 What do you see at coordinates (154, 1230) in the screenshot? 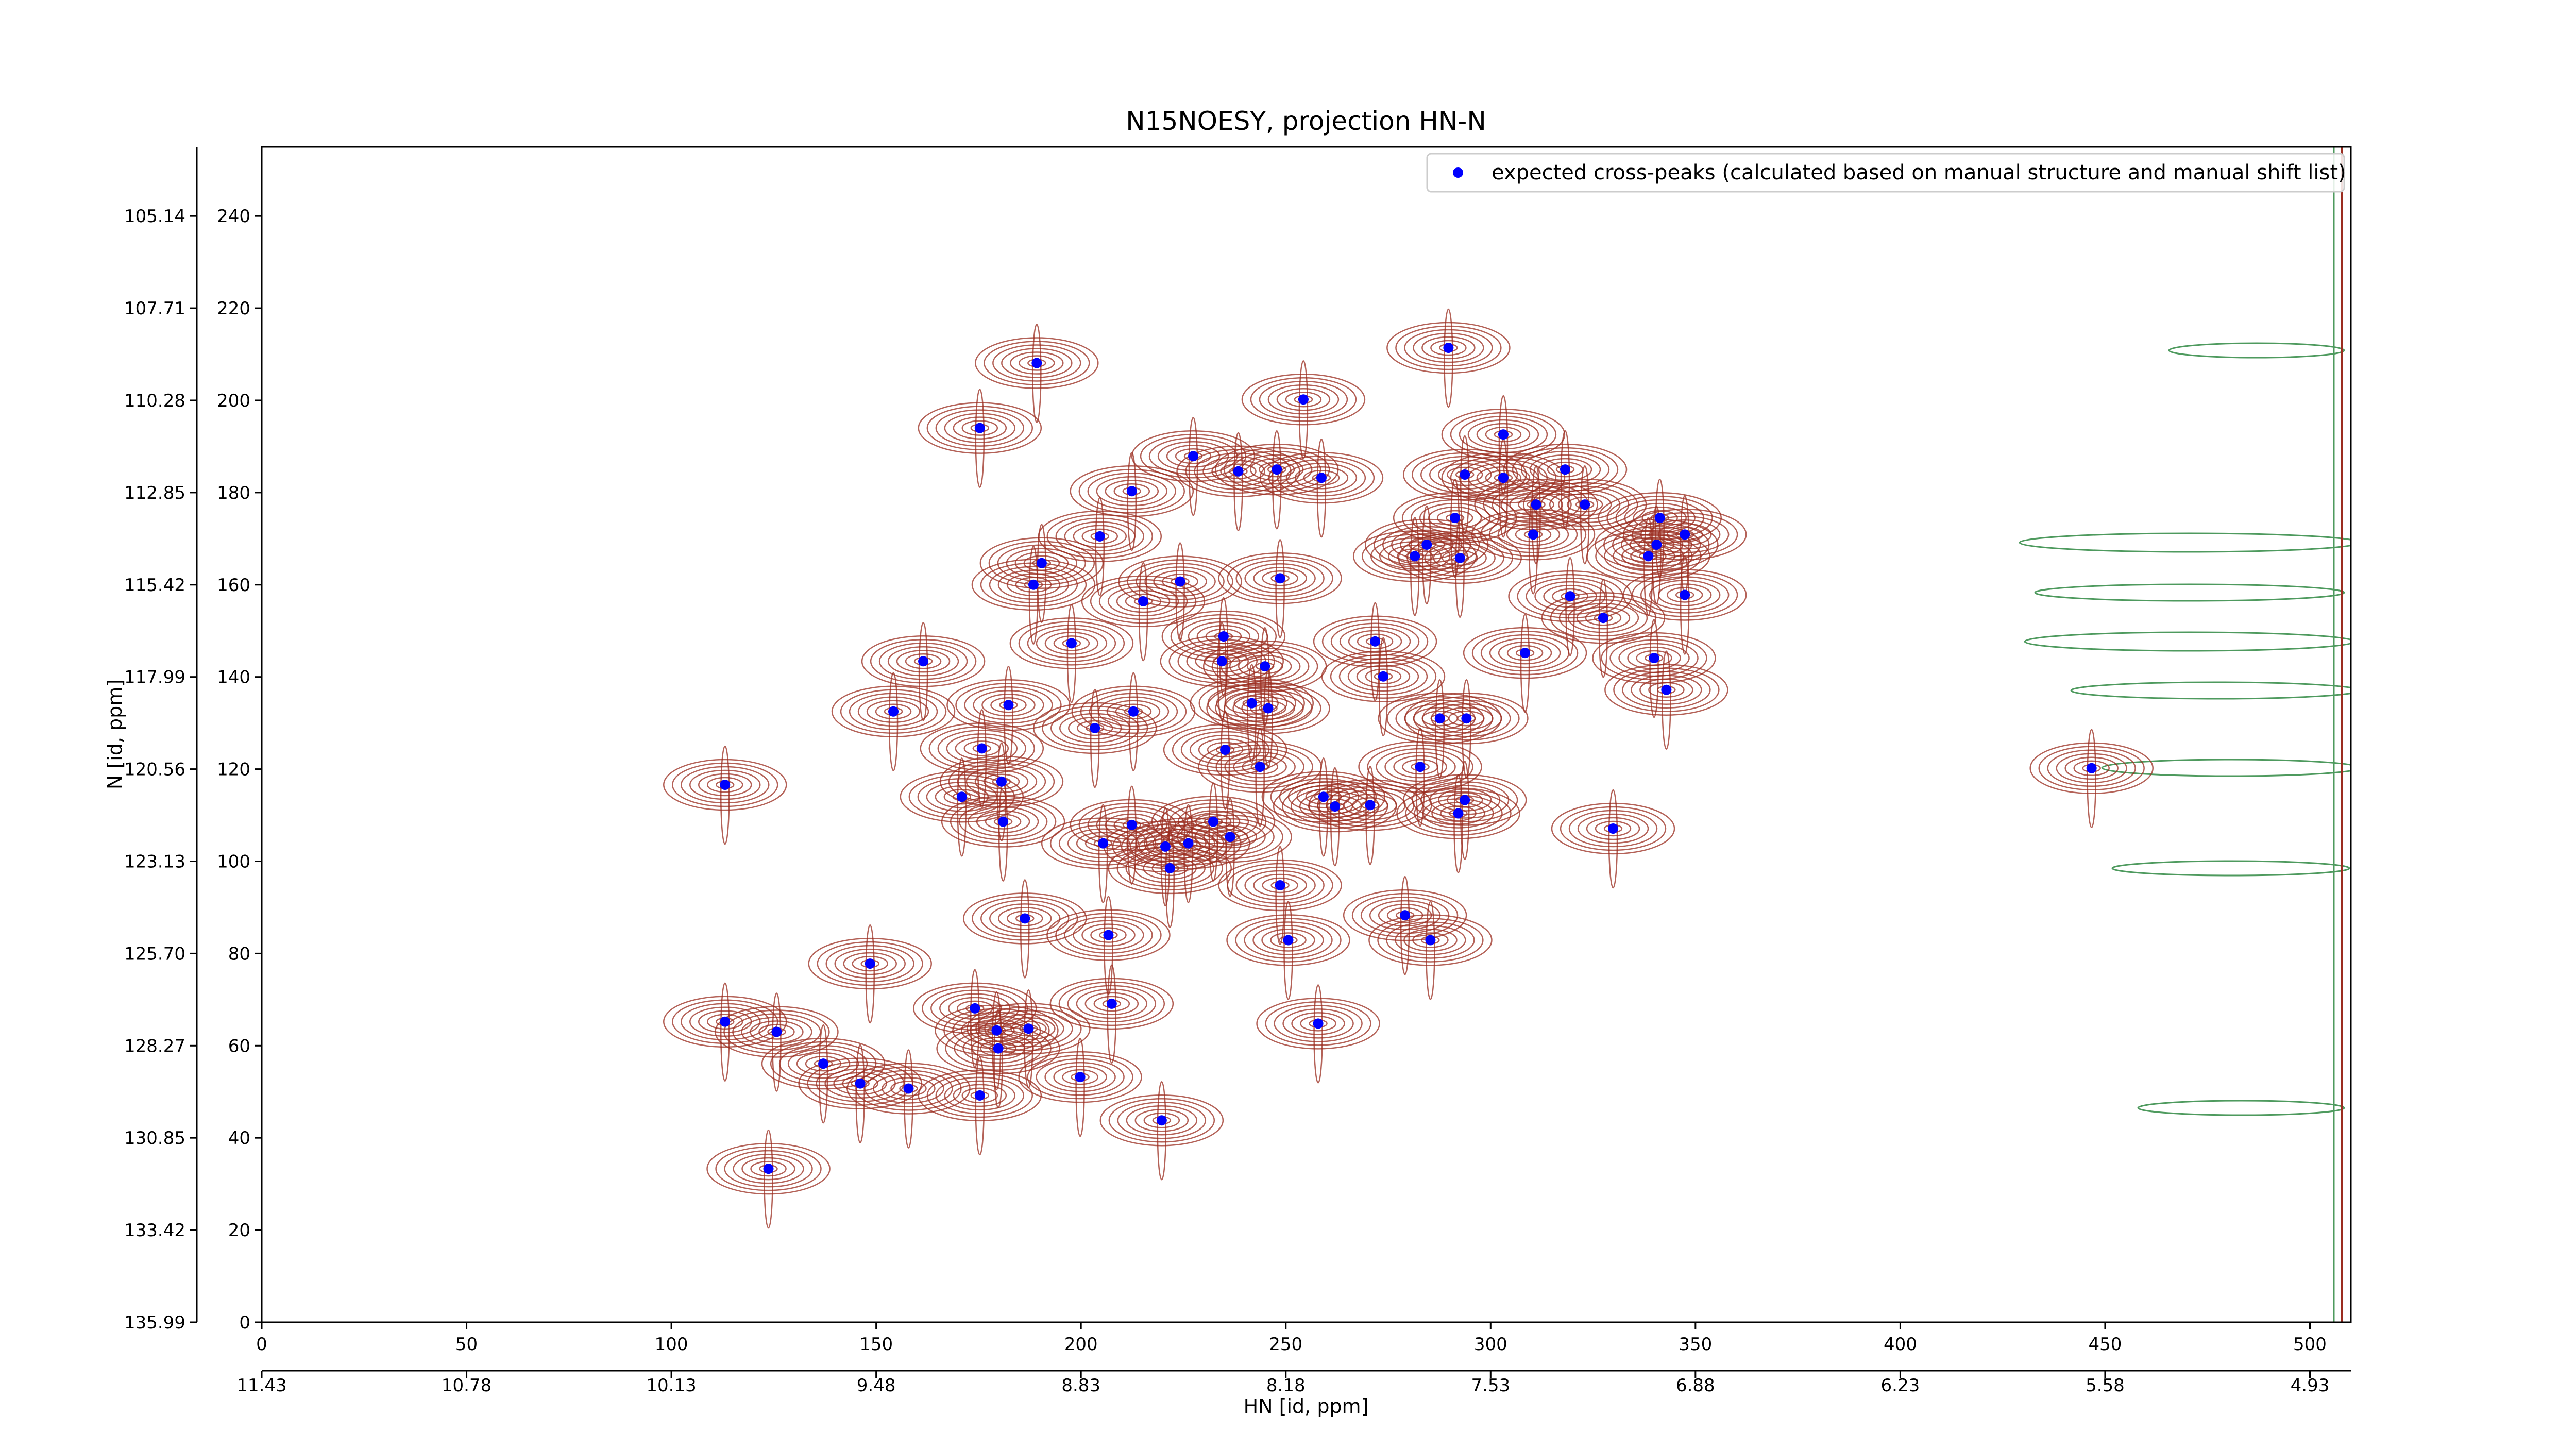
I see `y2-tick-label: 133.42` at bounding box center [154, 1230].